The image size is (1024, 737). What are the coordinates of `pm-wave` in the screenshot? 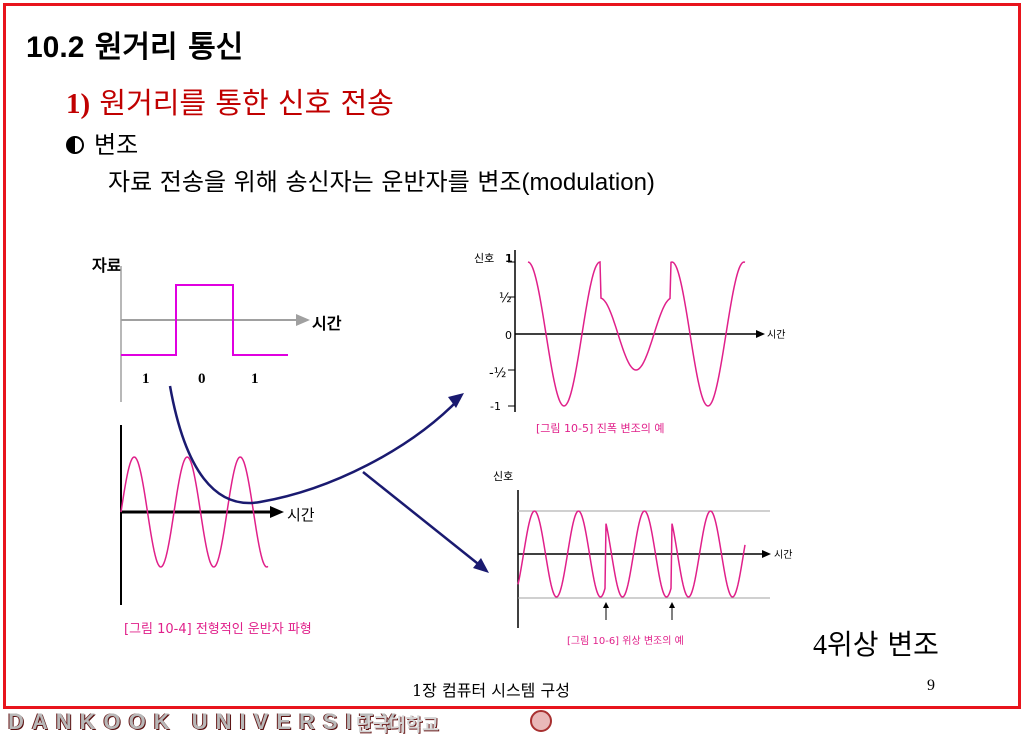 It's located at (631, 554).